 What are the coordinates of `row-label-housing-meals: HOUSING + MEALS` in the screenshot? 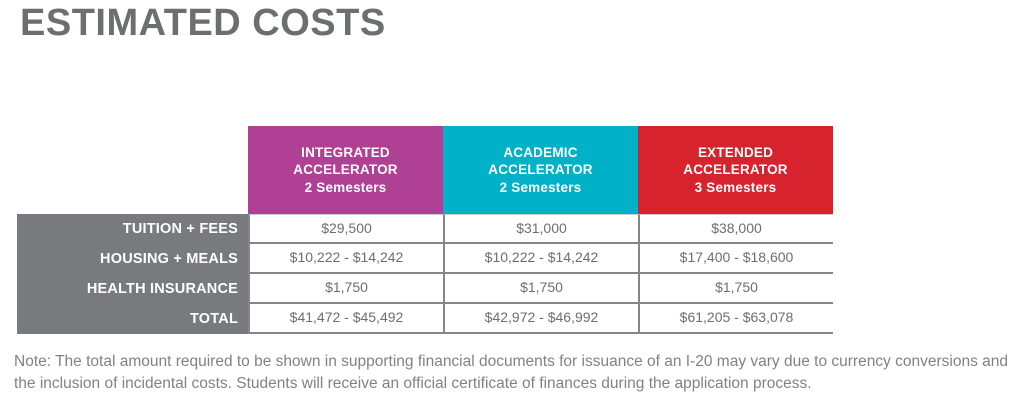 It's located at (132, 259).